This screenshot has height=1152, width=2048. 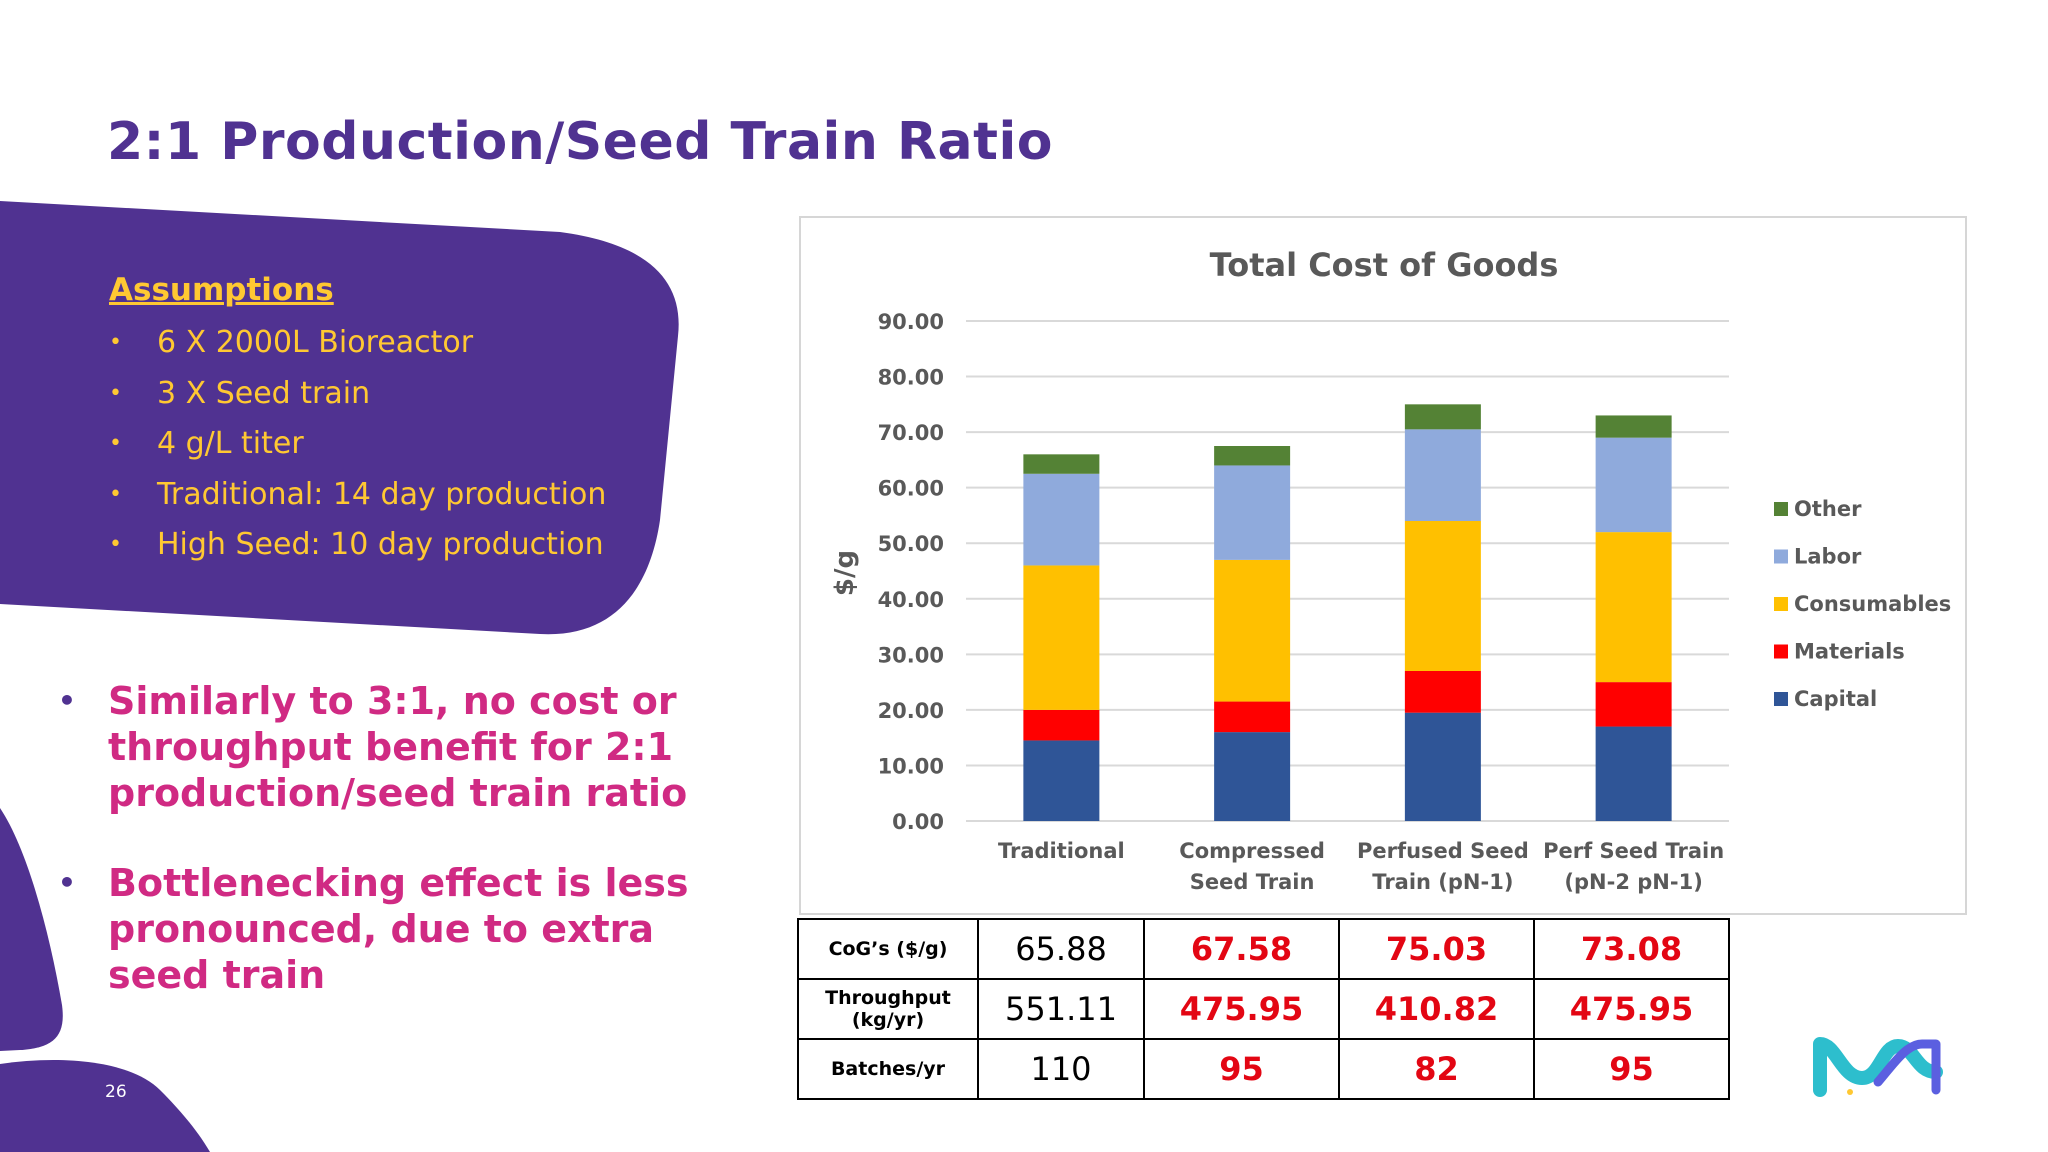 I want to click on row-label: CoG’s ($/g), so click(x=888, y=949).